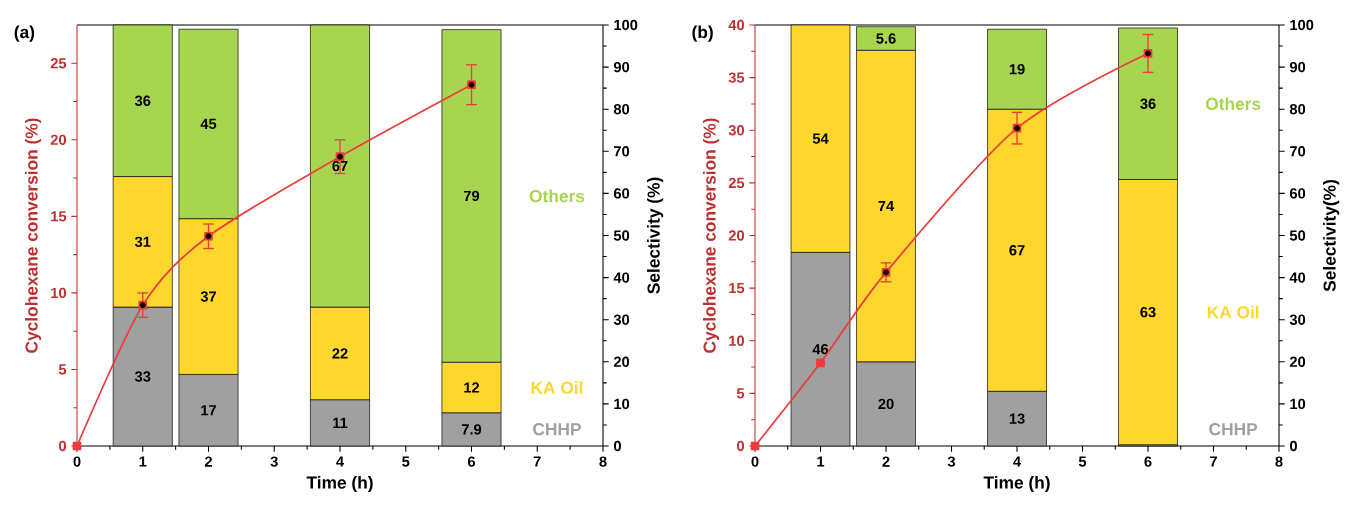  Describe the element at coordinates (142, 376) in the screenshot. I see `data-label: 33` at that location.